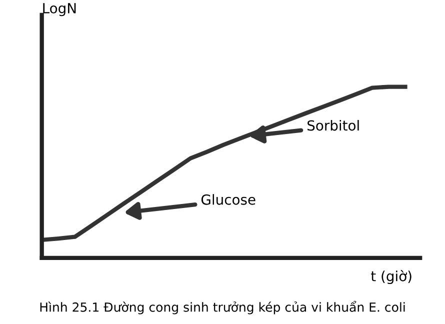 The image size is (445, 324). I want to click on x-axis-title: t (giờ), so click(391, 277).